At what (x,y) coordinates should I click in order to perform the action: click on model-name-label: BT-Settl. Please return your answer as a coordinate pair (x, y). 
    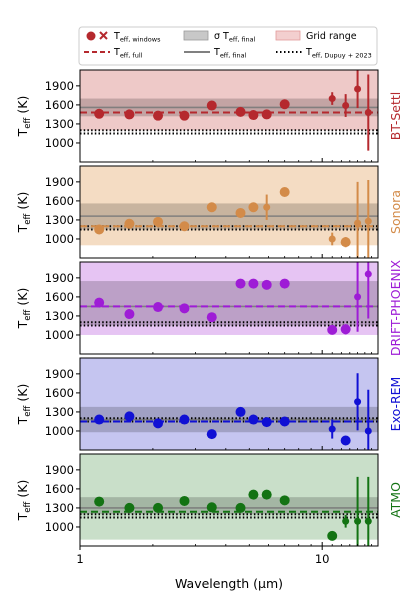
    Looking at the image, I should click on (395, 116).